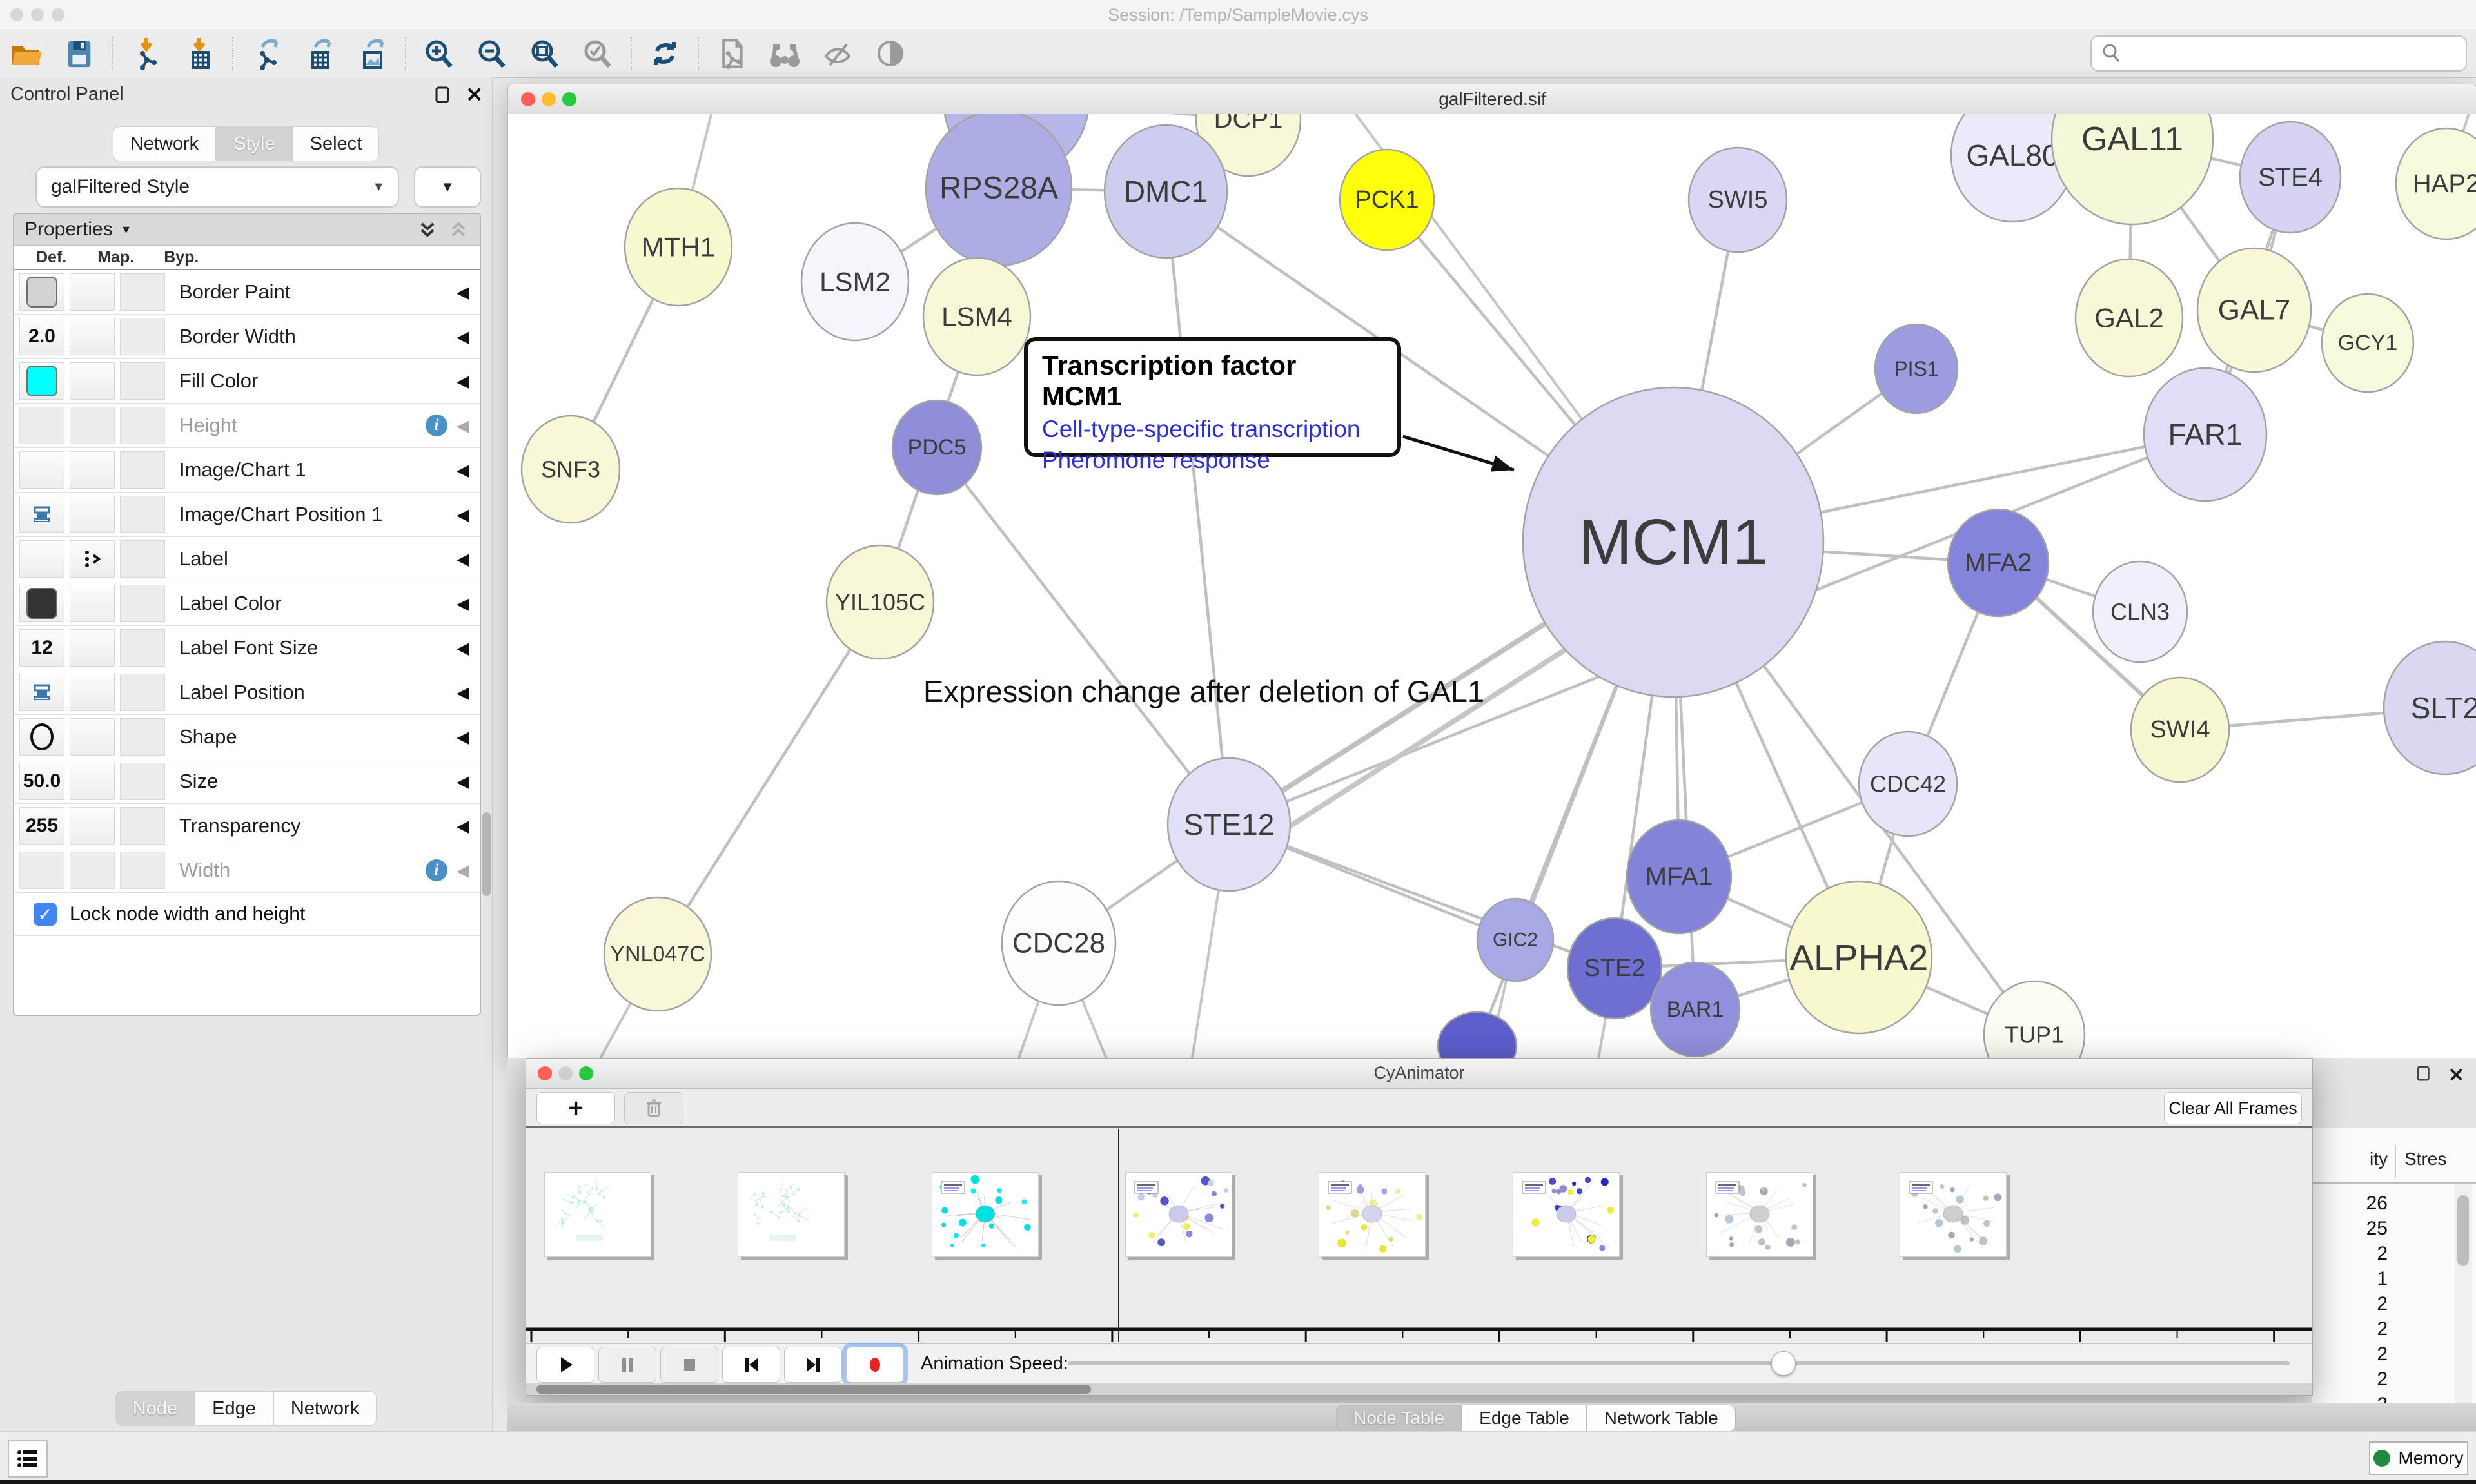 The width and height of the screenshot is (2476, 1484). Describe the element at coordinates (751, 1365) in the screenshot. I see `skip-start-button` at that location.